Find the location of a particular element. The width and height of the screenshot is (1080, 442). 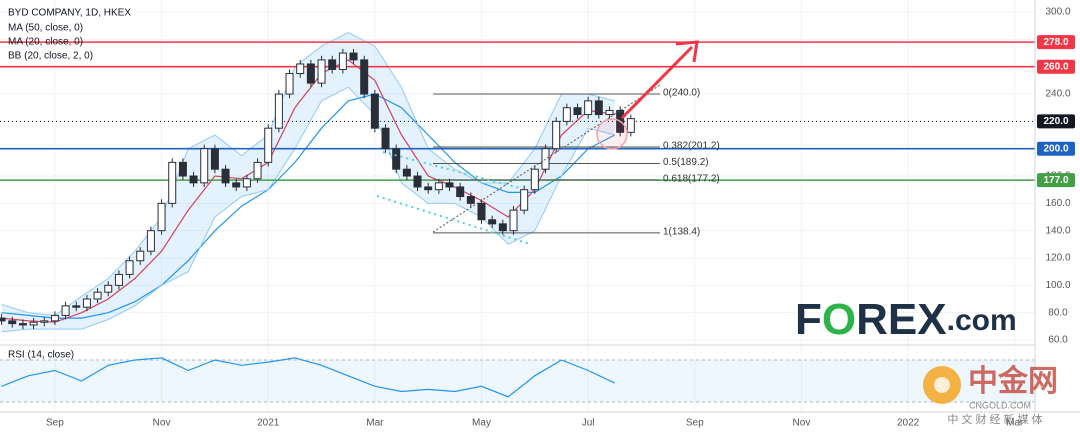

rsi-line is located at coordinates (308, 377).